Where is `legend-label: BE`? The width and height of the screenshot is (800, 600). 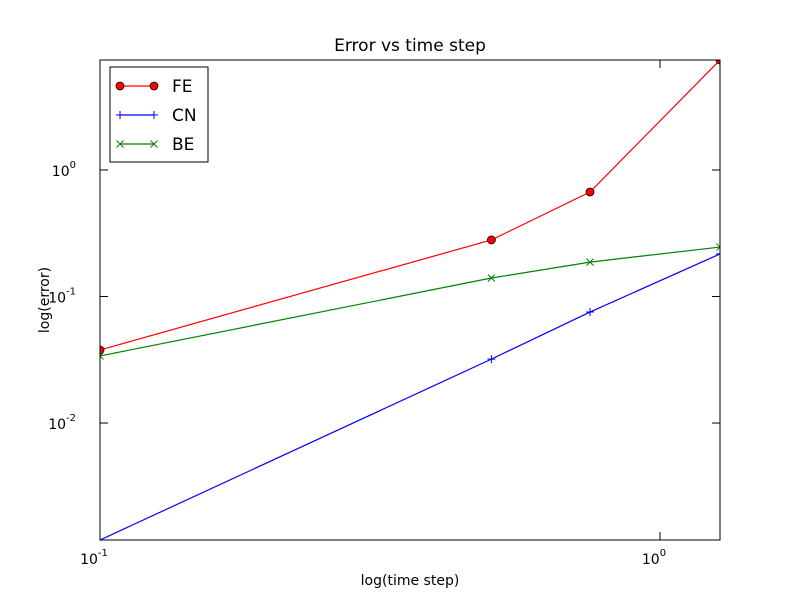 legend-label: BE is located at coordinates (183, 145).